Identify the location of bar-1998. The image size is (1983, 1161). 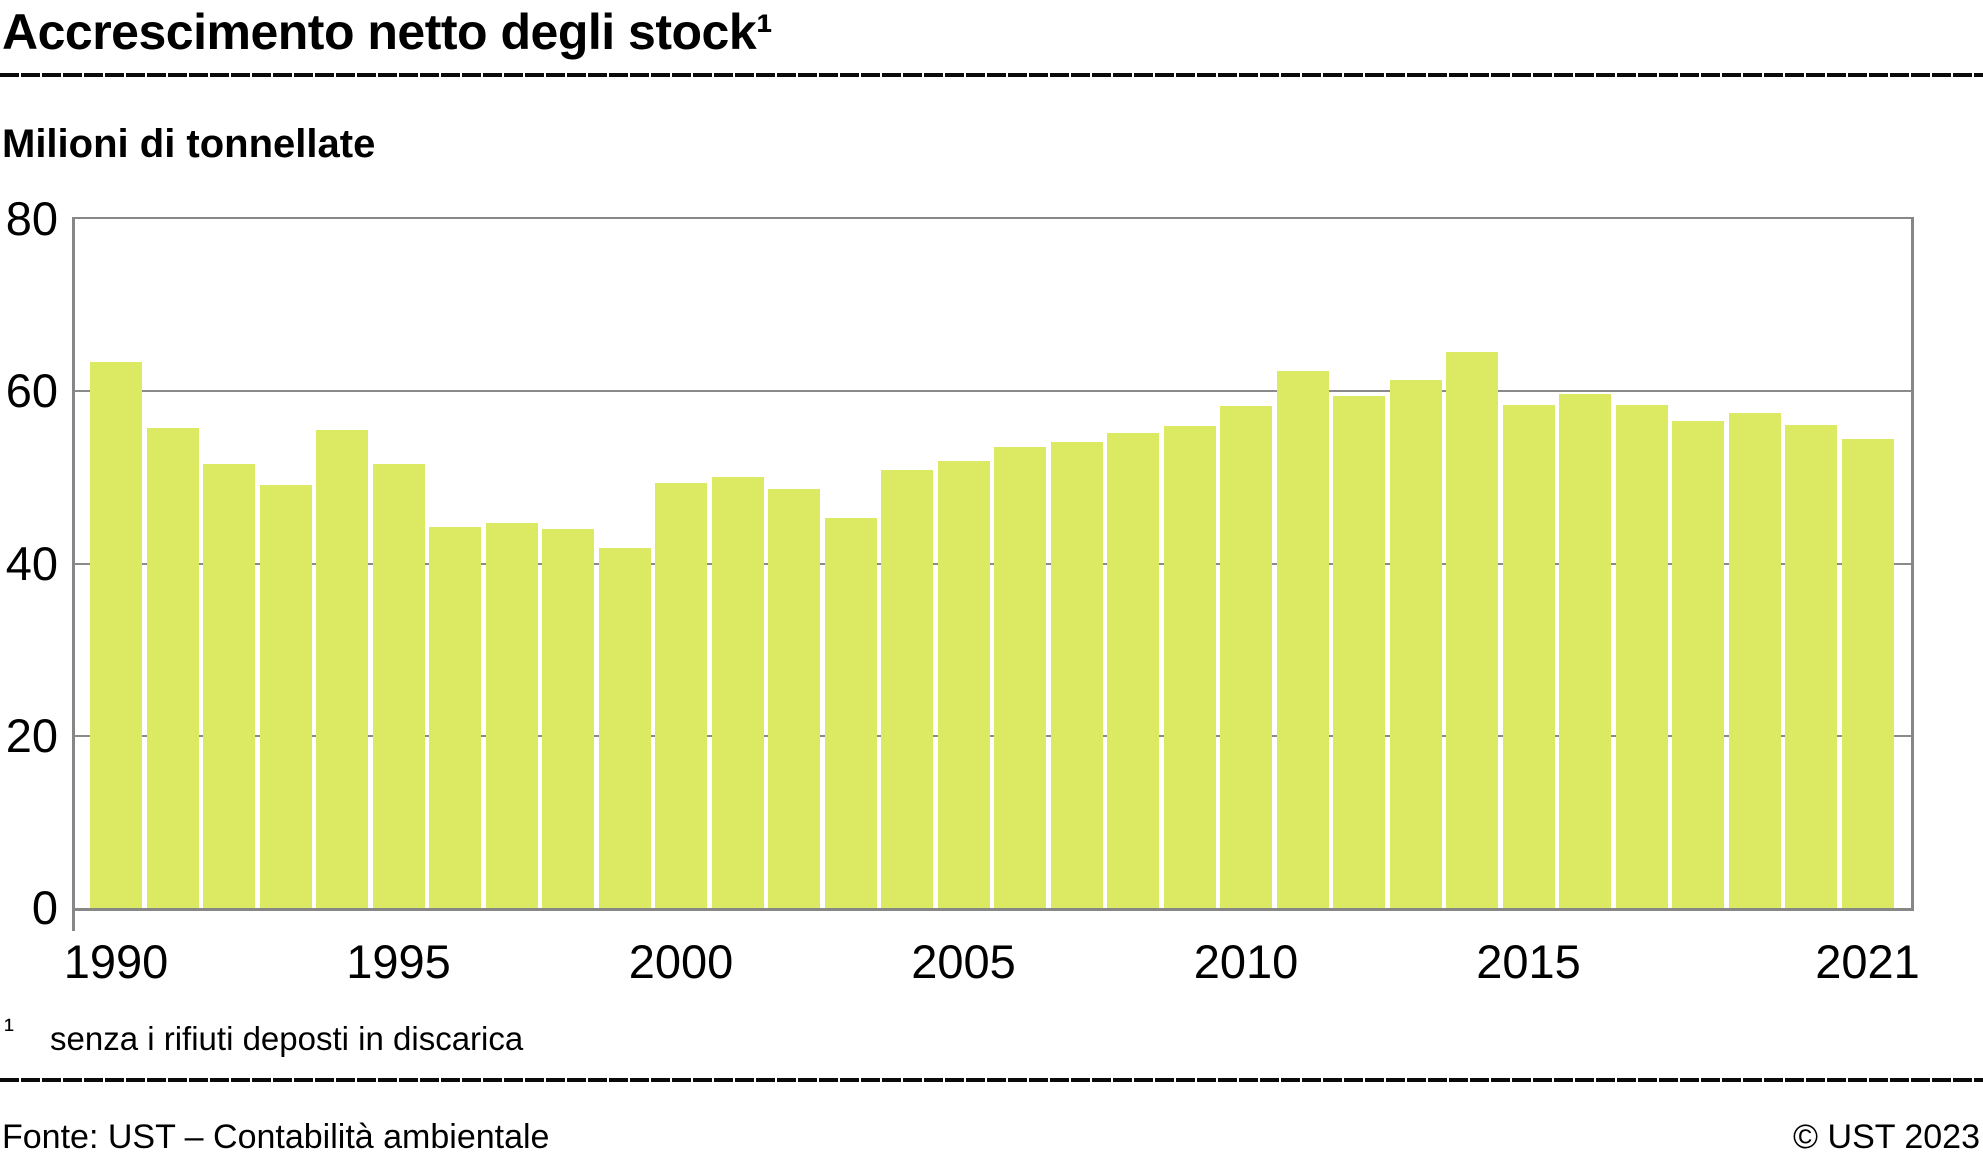
(568, 718).